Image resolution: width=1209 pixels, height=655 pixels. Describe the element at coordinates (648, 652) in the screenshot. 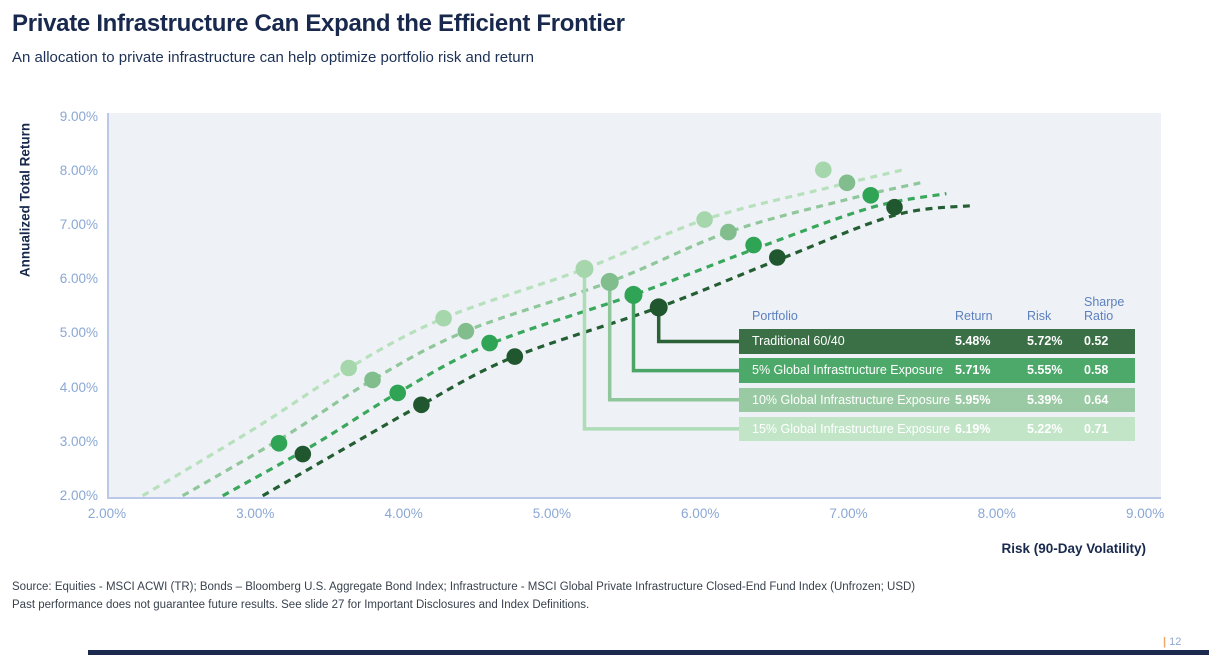

I see `bottom-accent-bar` at that location.